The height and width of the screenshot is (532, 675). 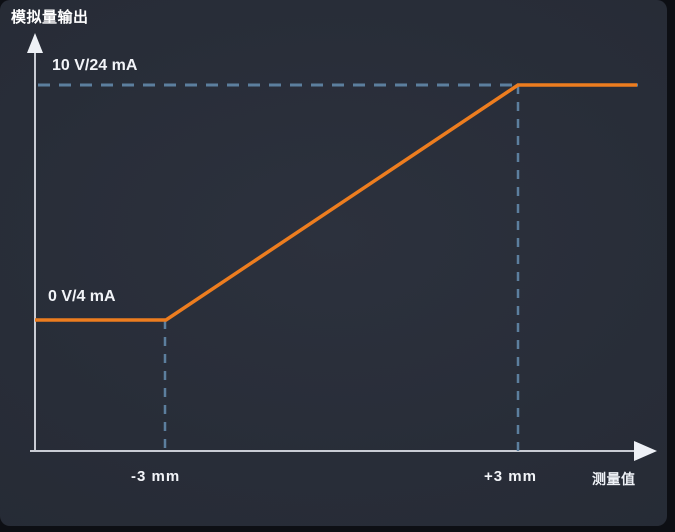 What do you see at coordinates (156, 476) in the screenshot?
I see `x-tick-label-minus-3mm: -3 mm` at bounding box center [156, 476].